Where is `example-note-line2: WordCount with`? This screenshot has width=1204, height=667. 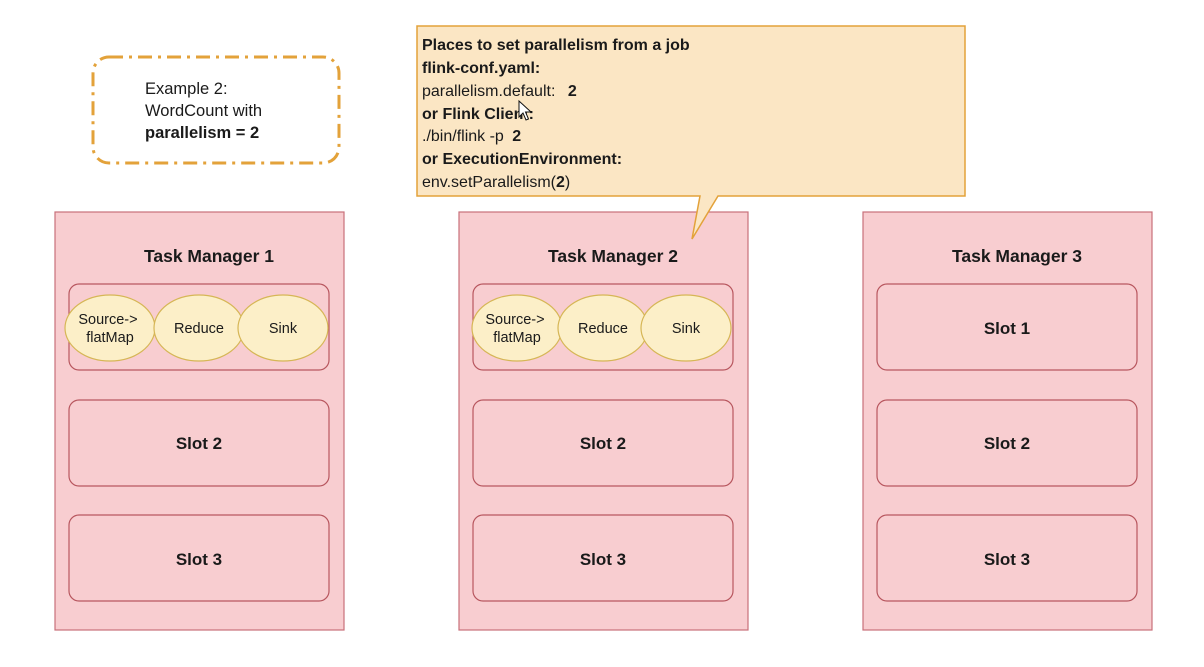 example-note-line2: WordCount with is located at coordinates (203, 111).